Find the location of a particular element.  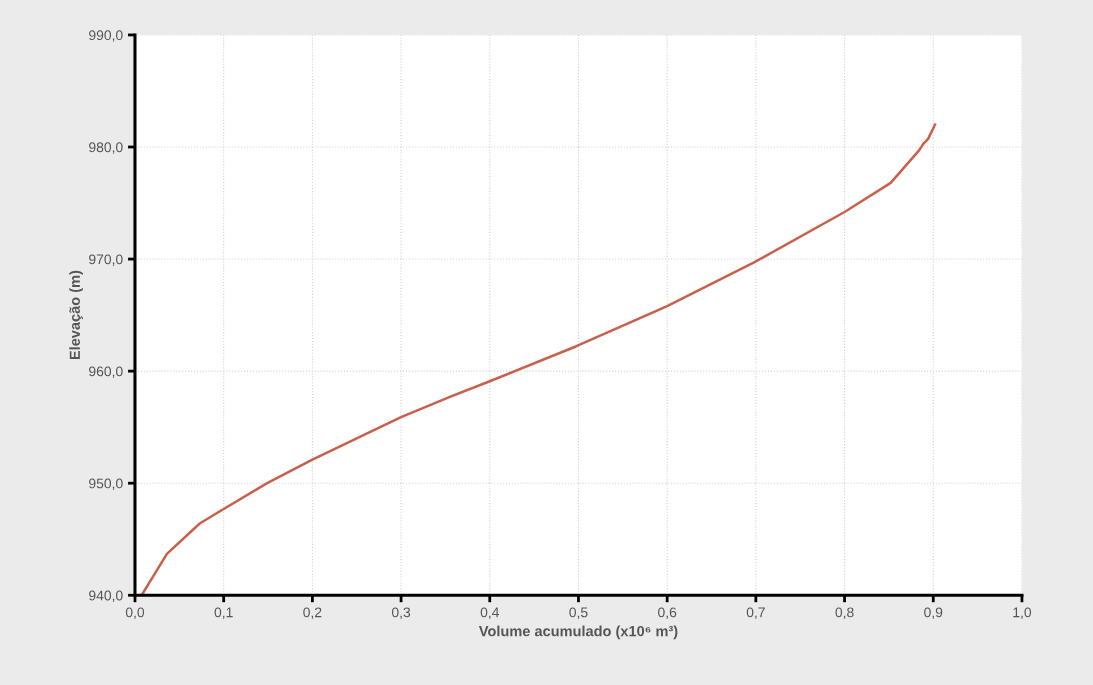

x-axis-title: Volume acumulado (x10⁶ m³) is located at coordinates (578, 632).